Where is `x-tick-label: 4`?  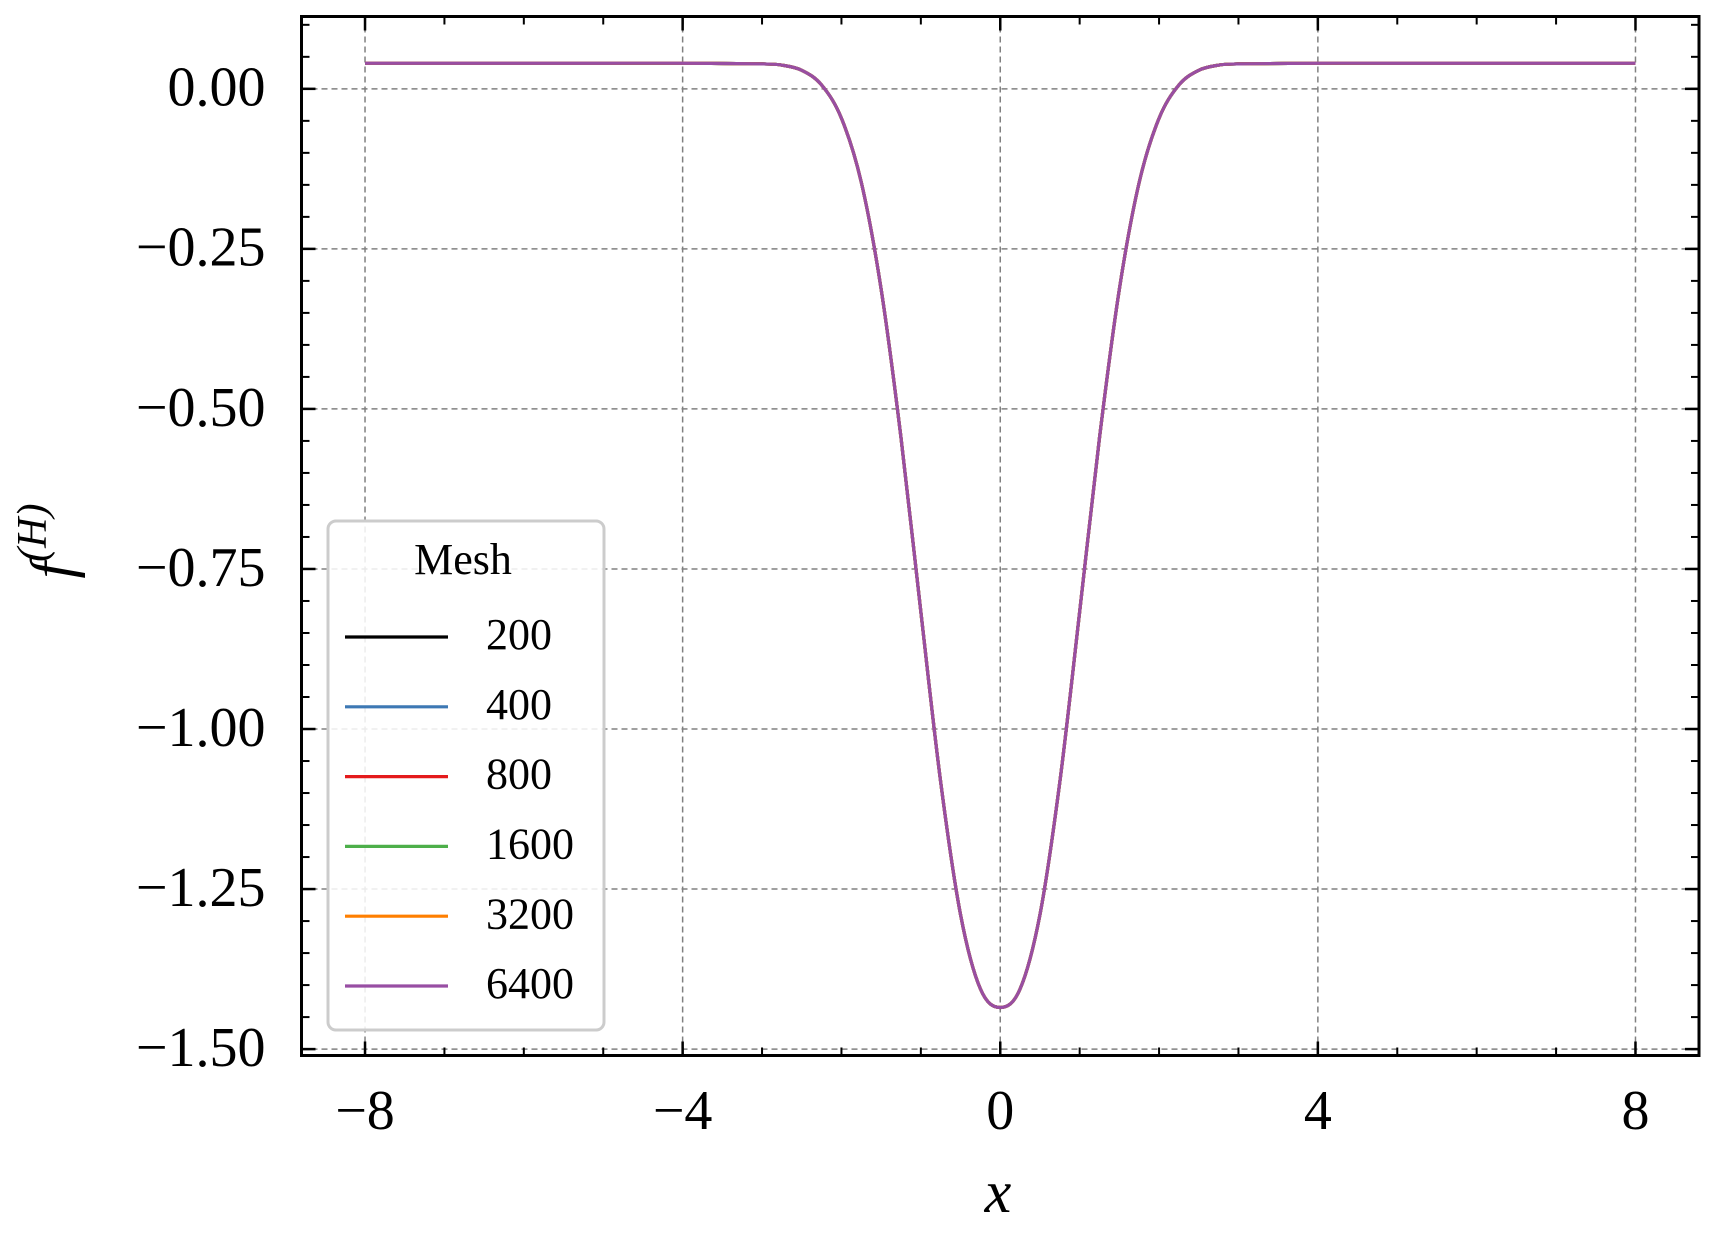 x-tick-label: 4 is located at coordinates (1318, 1111).